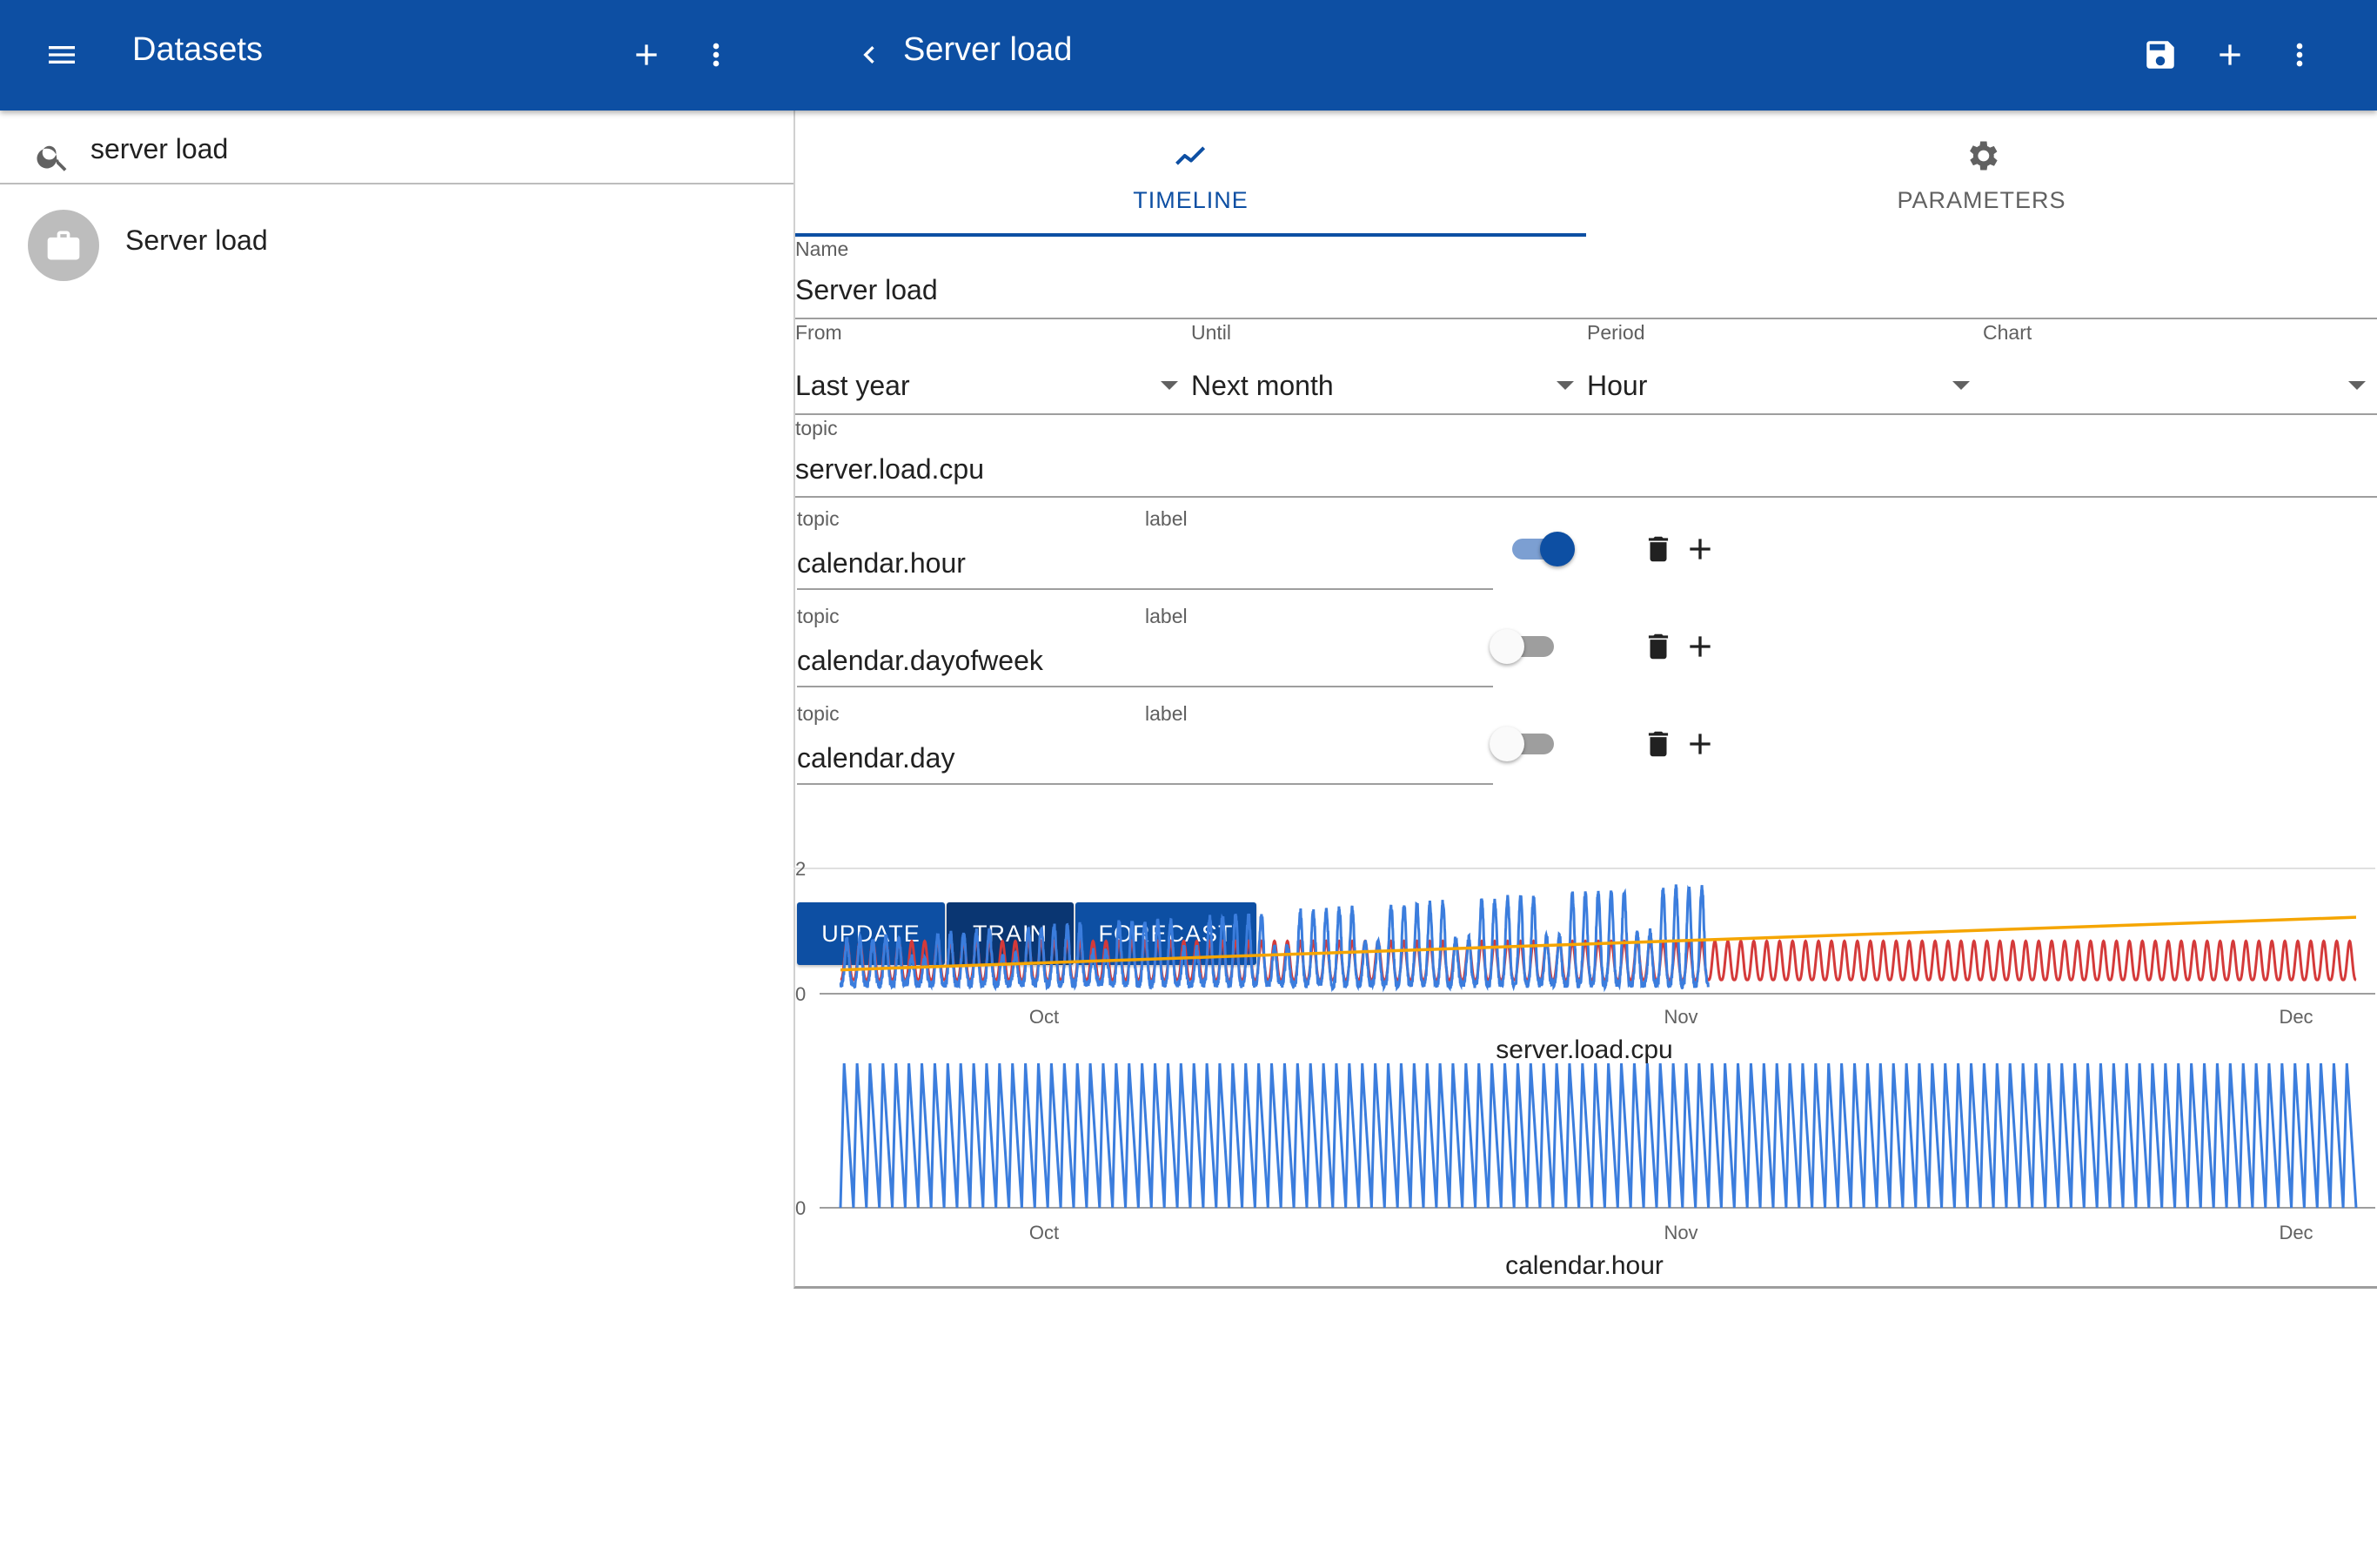 This screenshot has height=1568, width=2377. What do you see at coordinates (1586, 414) in the screenshot?
I see `select-underline` at bounding box center [1586, 414].